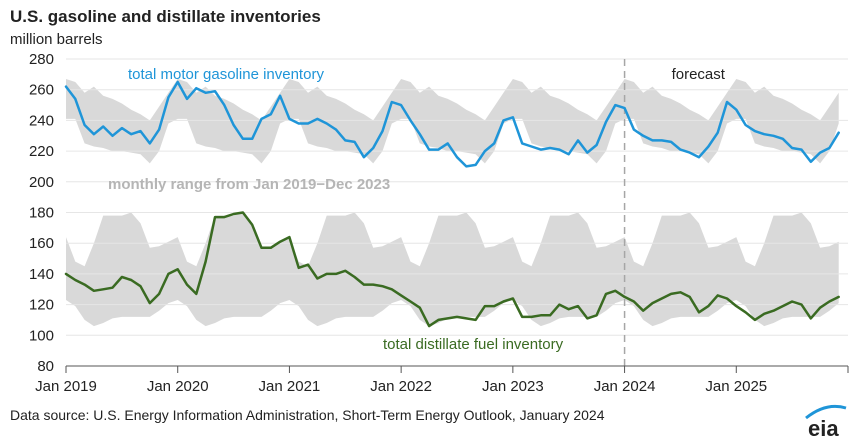  I want to click on series-label-distillate: total distillate fuel inventory, so click(473, 344).